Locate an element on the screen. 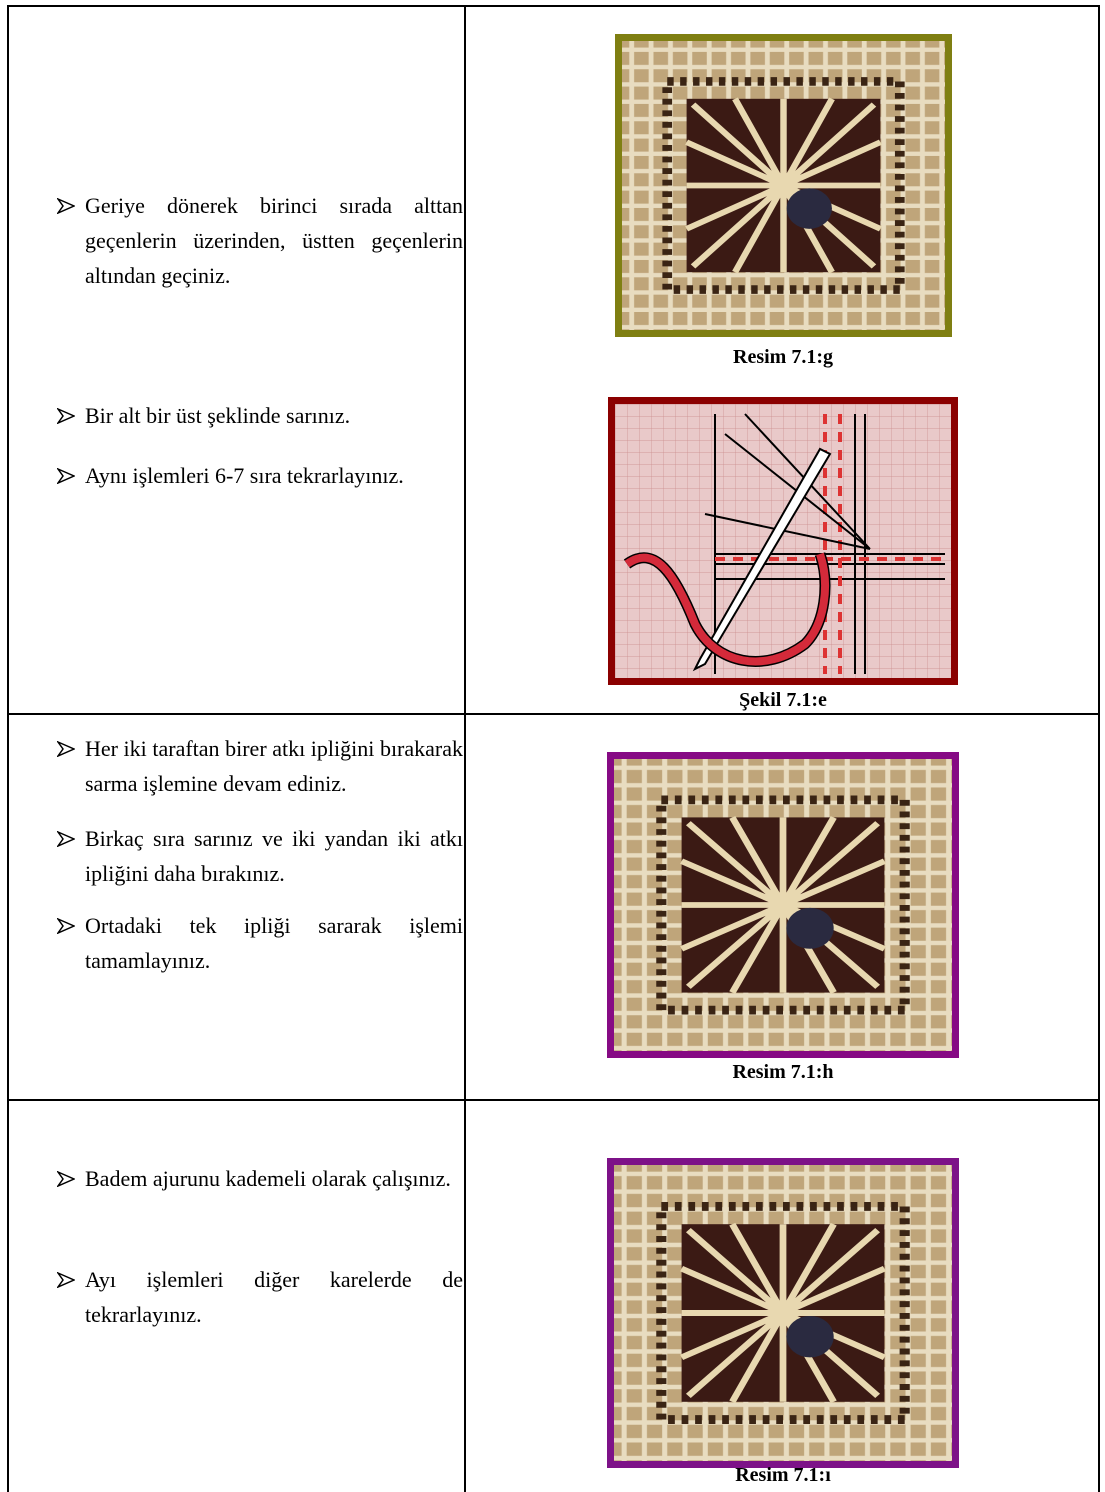  caption: Resim 7.1:g is located at coordinates (783, 357).